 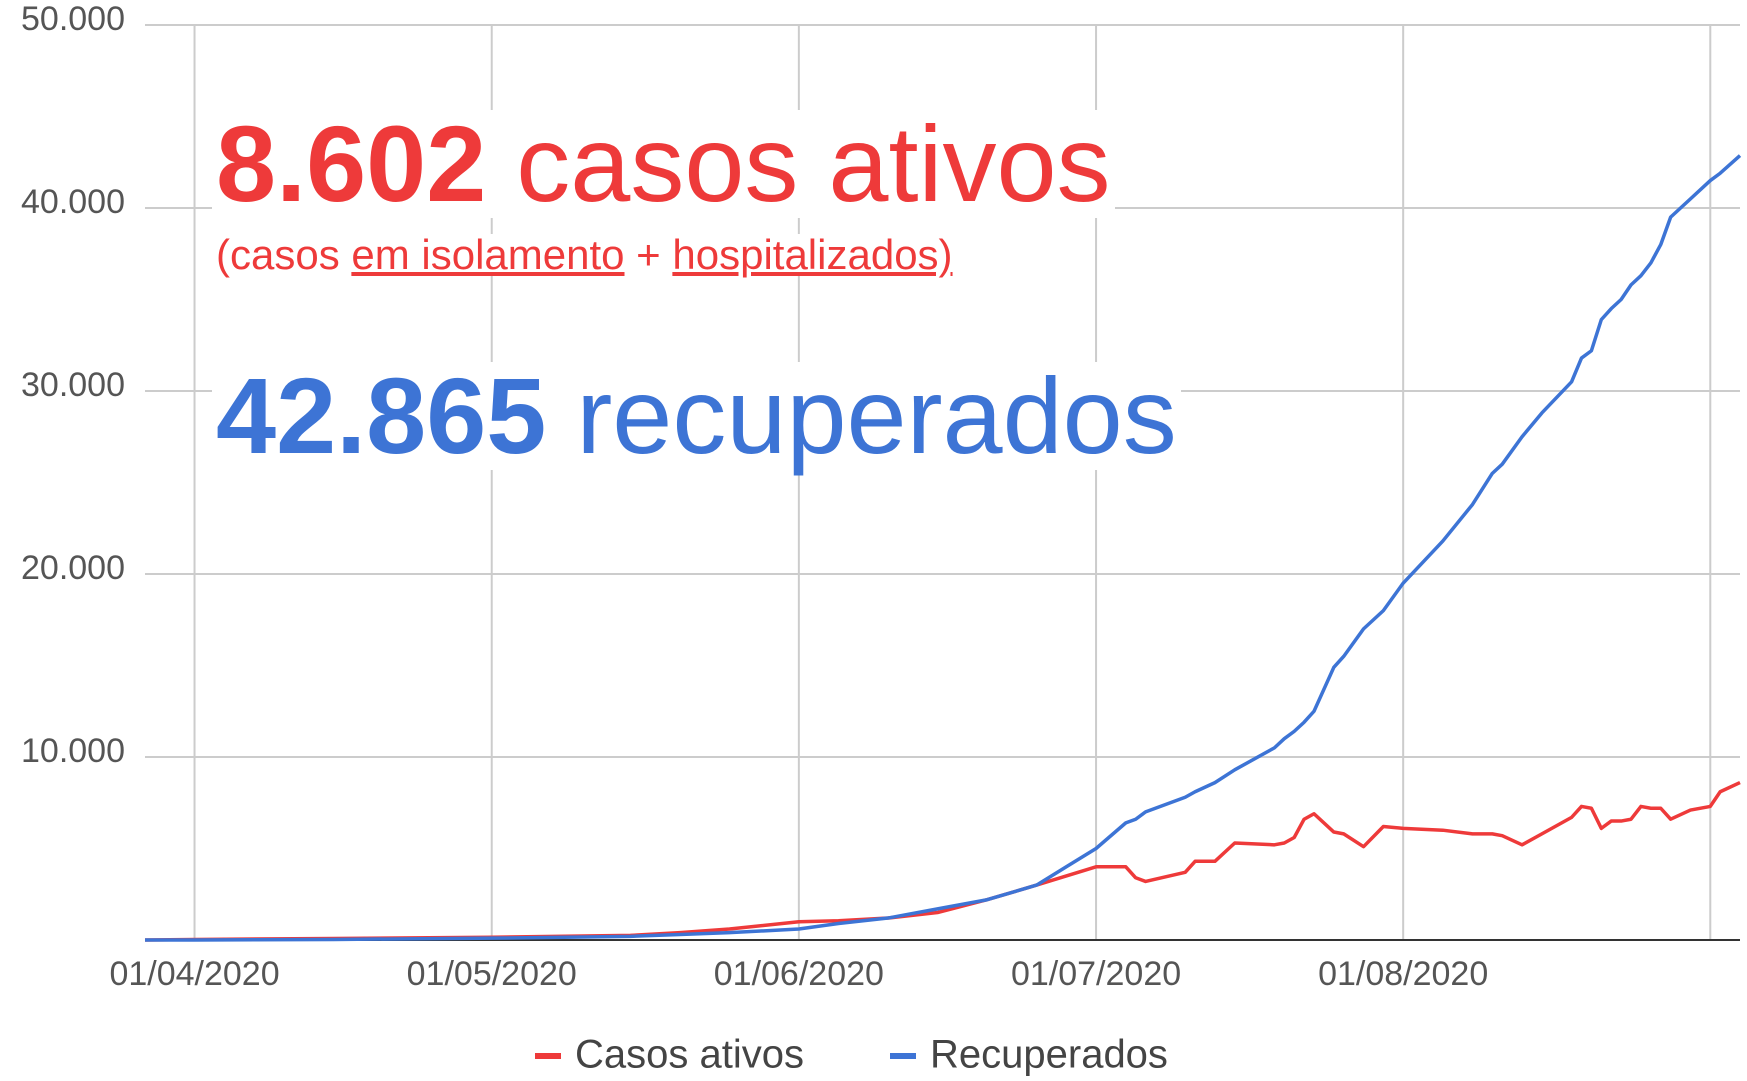 I want to click on recovered-value: 42.865, so click(x=381, y=415).